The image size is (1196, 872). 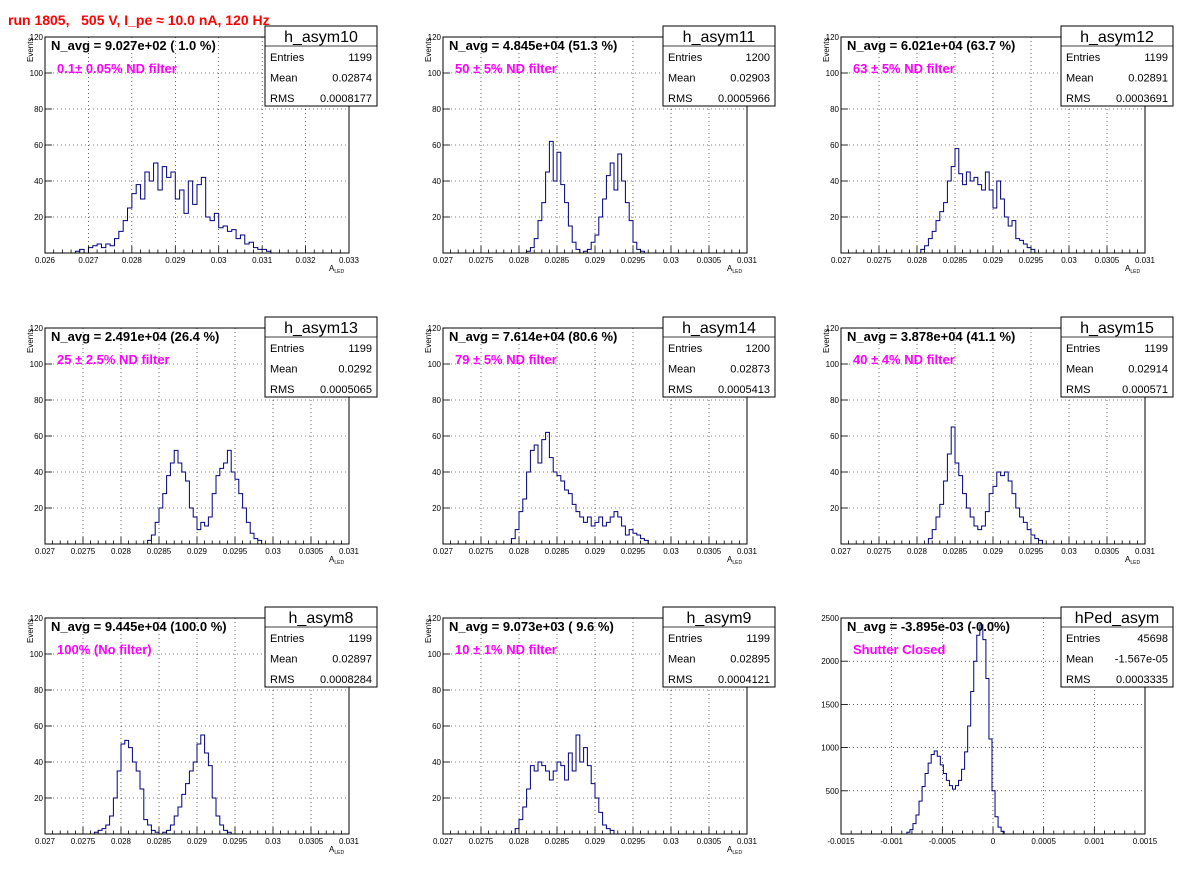 What do you see at coordinates (1117, 37) in the screenshot?
I see `histogram-title: h_asym12` at bounding box center [1117, 37].